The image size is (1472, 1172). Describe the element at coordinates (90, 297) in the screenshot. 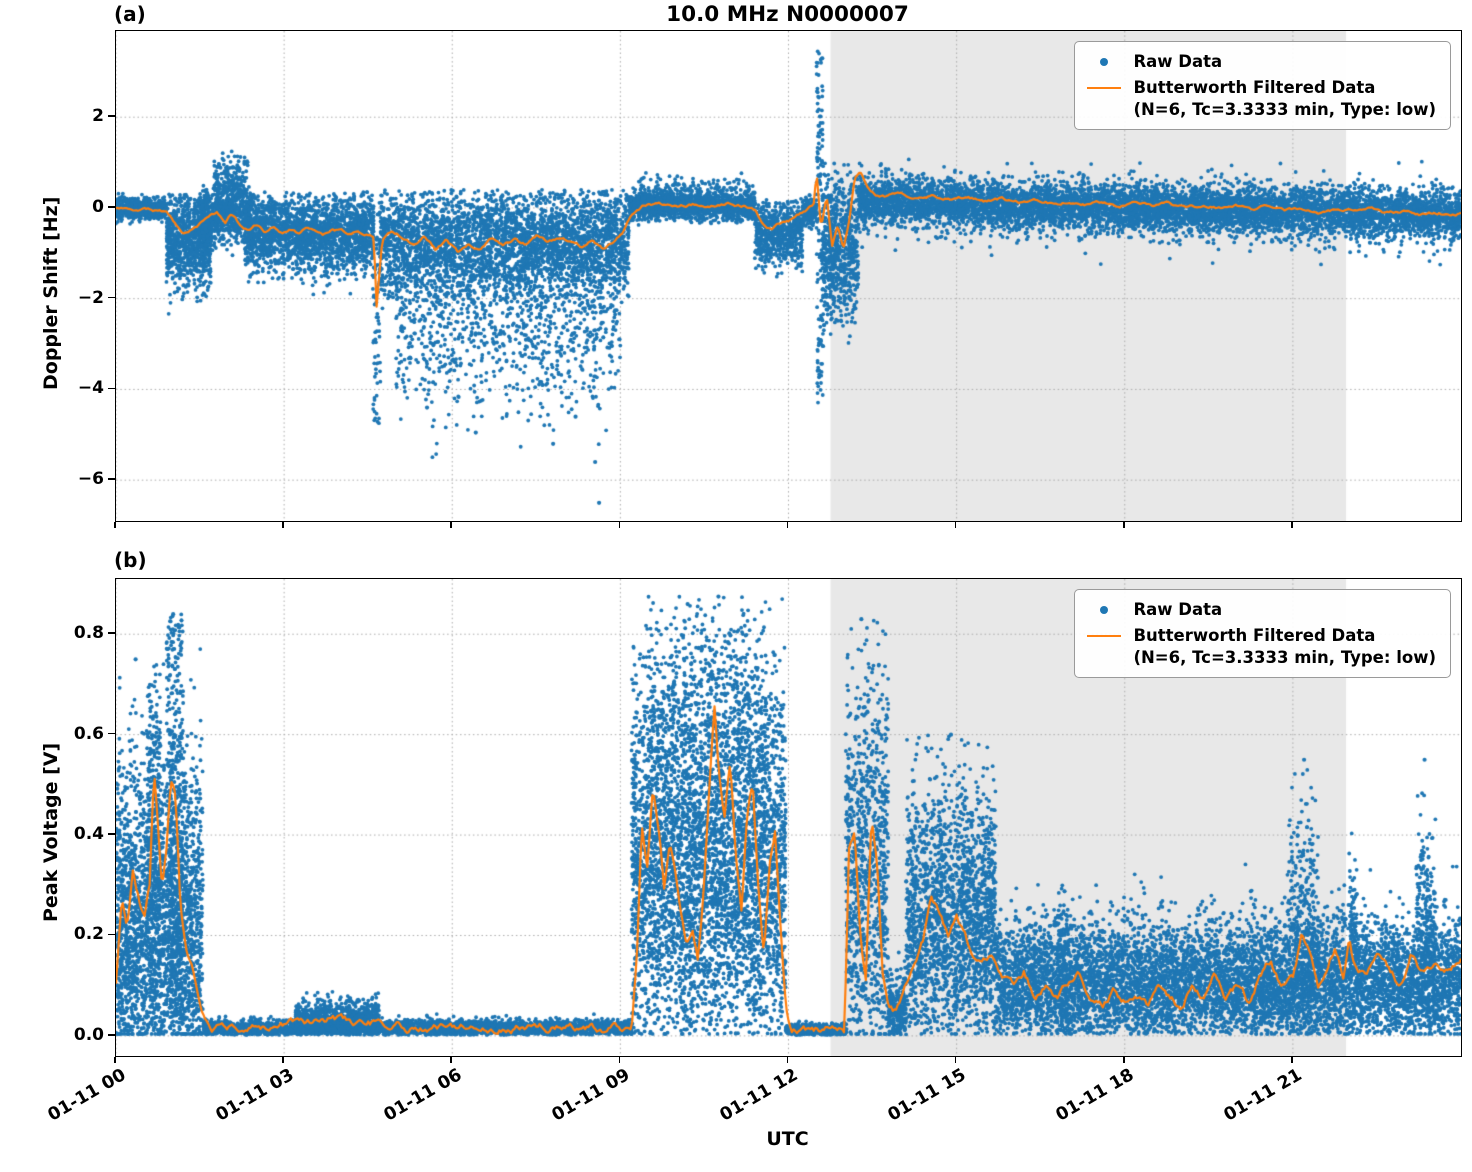

I see `y-tick-label: −2` at that location.